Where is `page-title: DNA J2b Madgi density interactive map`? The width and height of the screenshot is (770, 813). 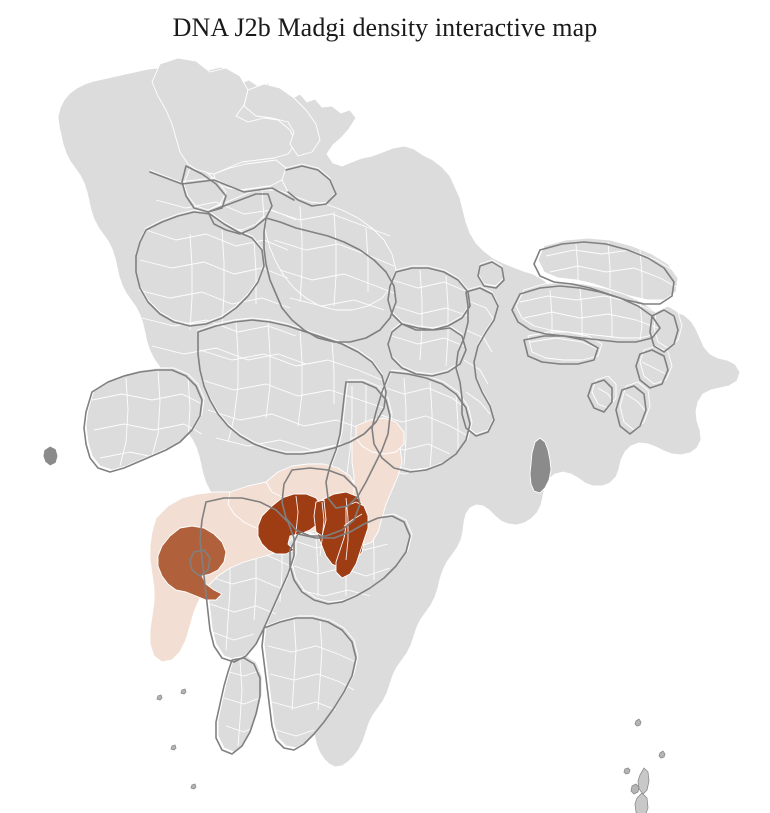 page-title: DNA J2b Madgi density interactive map is located at coordinates (385, 27).